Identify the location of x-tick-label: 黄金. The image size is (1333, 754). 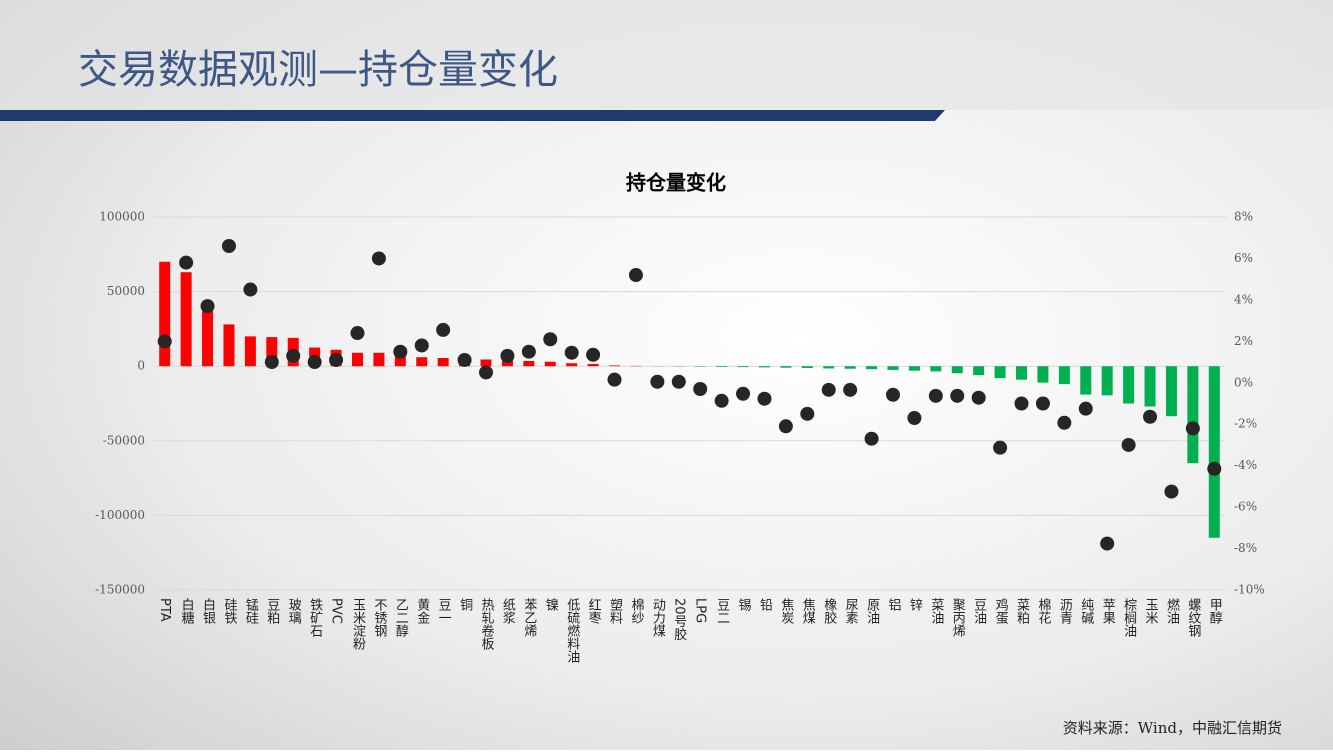
(422, 611).